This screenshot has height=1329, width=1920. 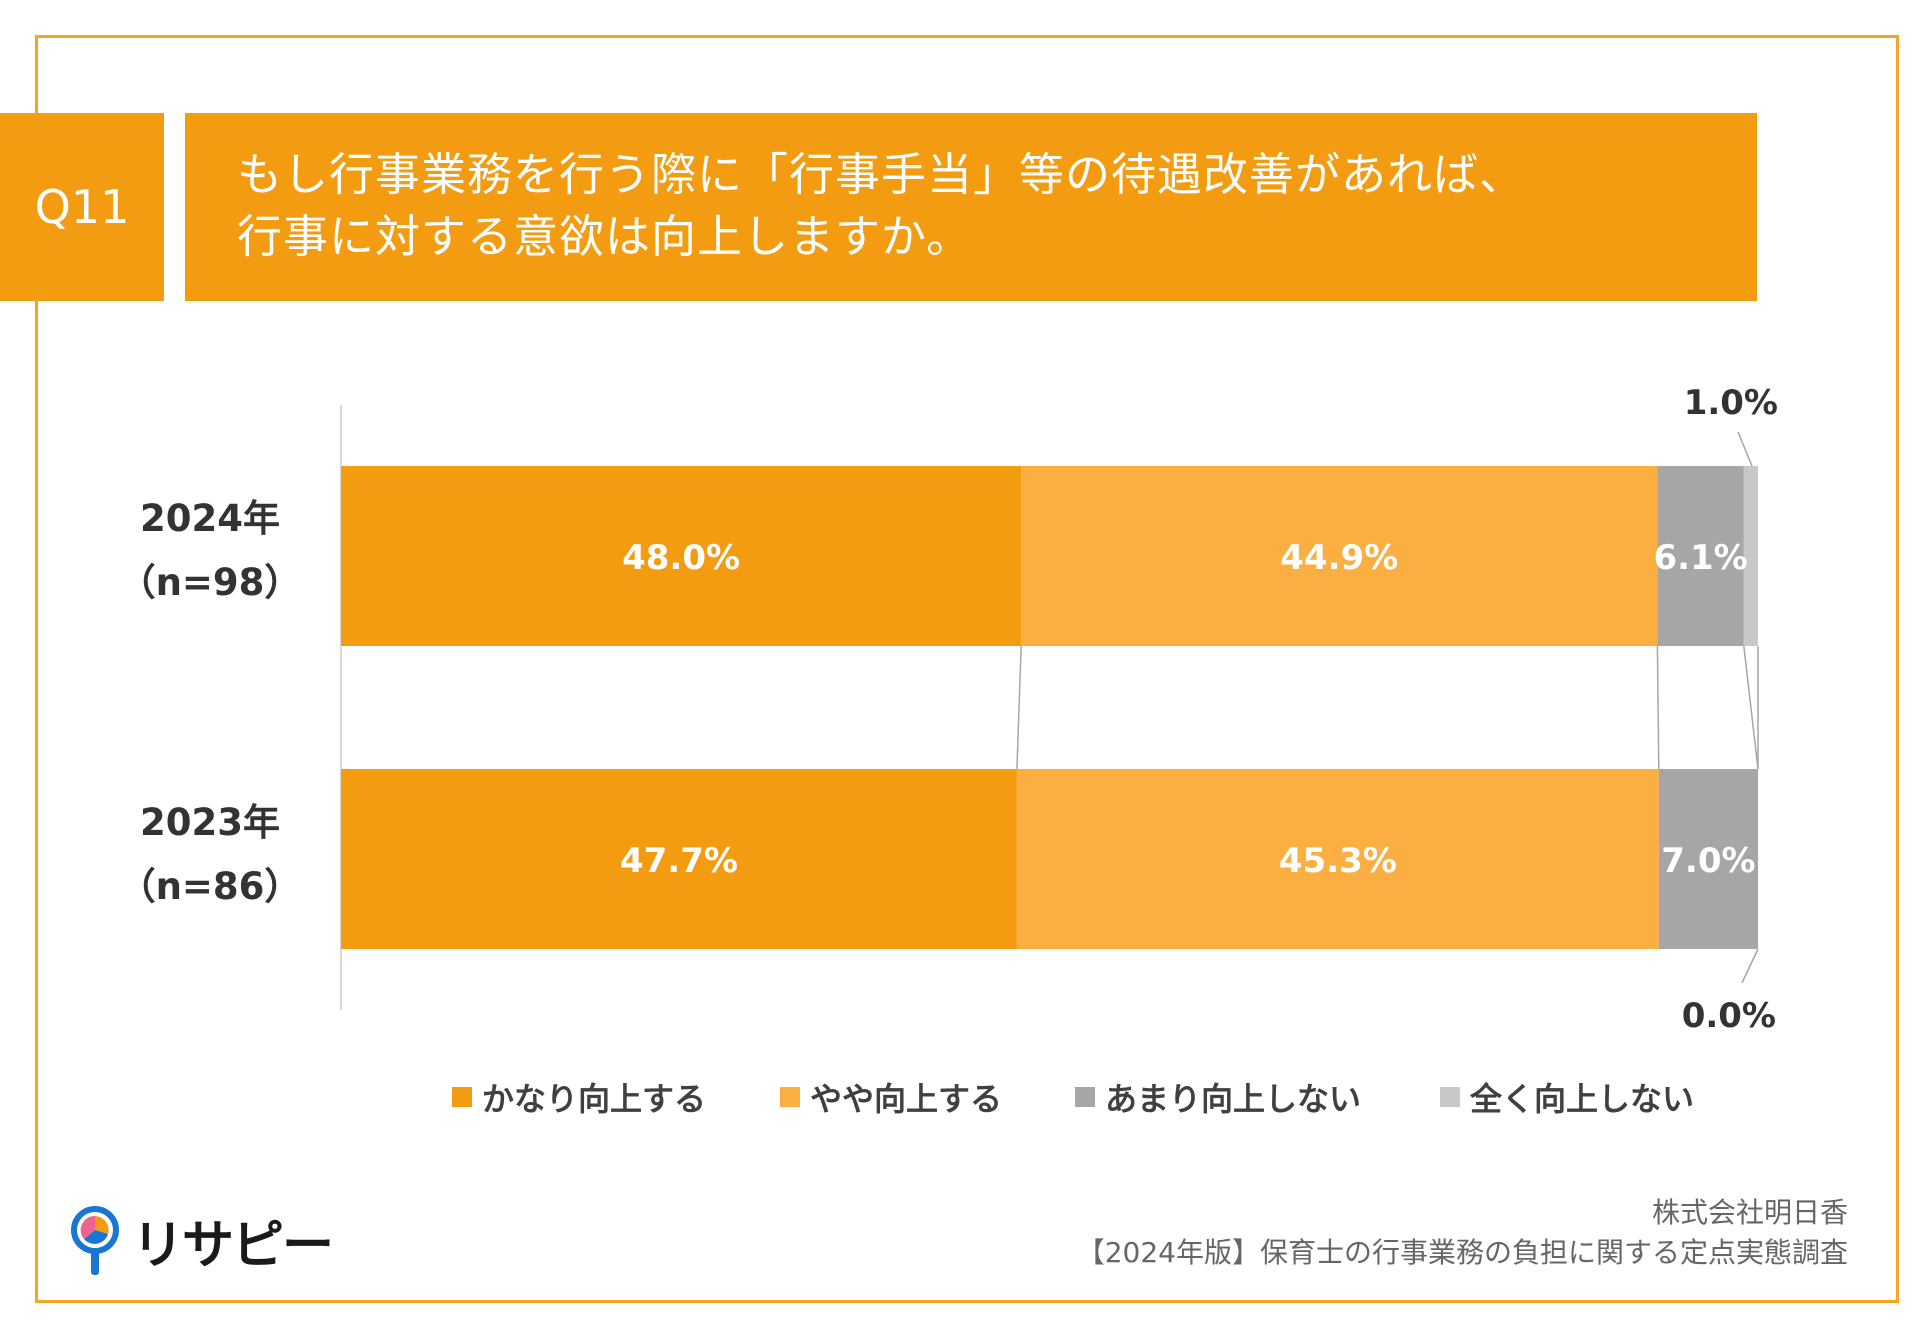 I want to click on legend-label: 全く向上しない, so click(x=1582, y=1099).